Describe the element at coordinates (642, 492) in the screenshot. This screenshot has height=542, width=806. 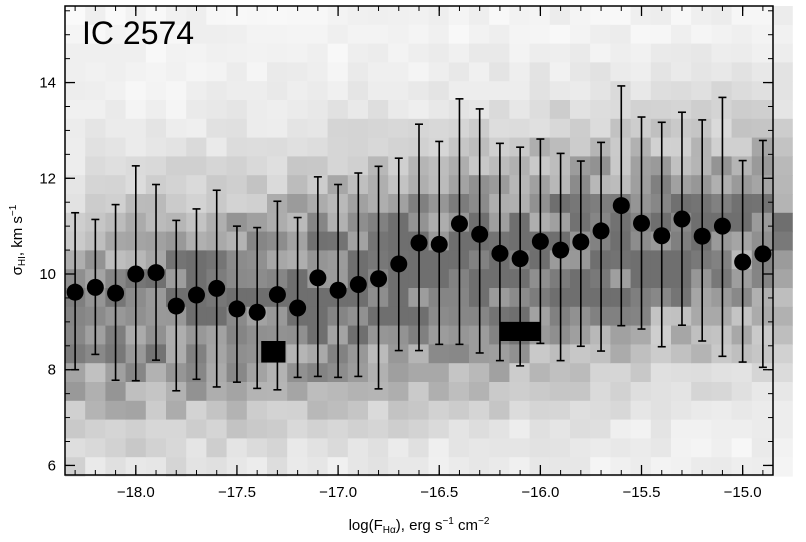
I see `x-tick-label: −15.5` at that location.